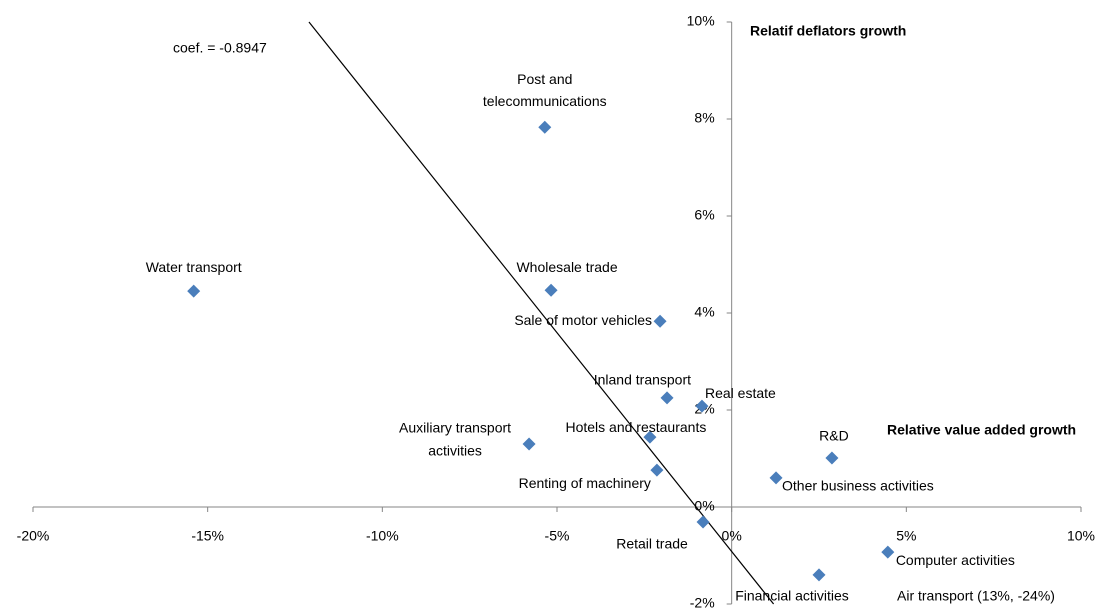 The image size is (1114, 612). What do you see at coordinates (955, 560) in the screenshot?
I see `point-label: Computer activities` at bounding box center [955, 560].